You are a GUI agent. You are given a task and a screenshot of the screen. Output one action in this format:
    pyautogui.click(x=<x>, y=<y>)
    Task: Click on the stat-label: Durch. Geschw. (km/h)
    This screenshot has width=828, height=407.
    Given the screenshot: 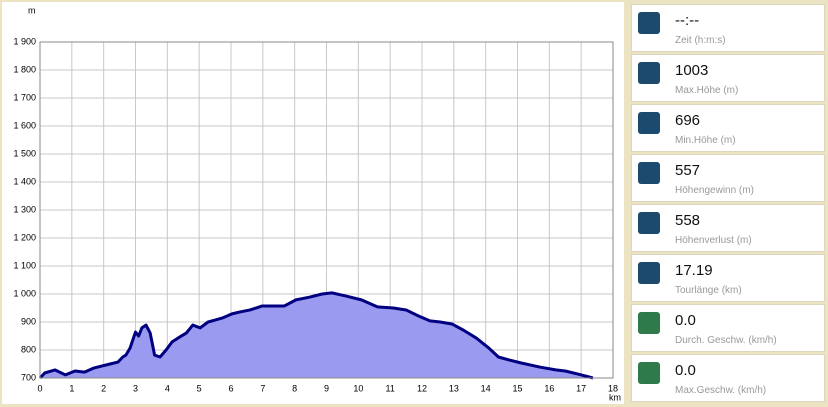 What is the action you would take?
    pyautogui.click(x=726, y=340)
    